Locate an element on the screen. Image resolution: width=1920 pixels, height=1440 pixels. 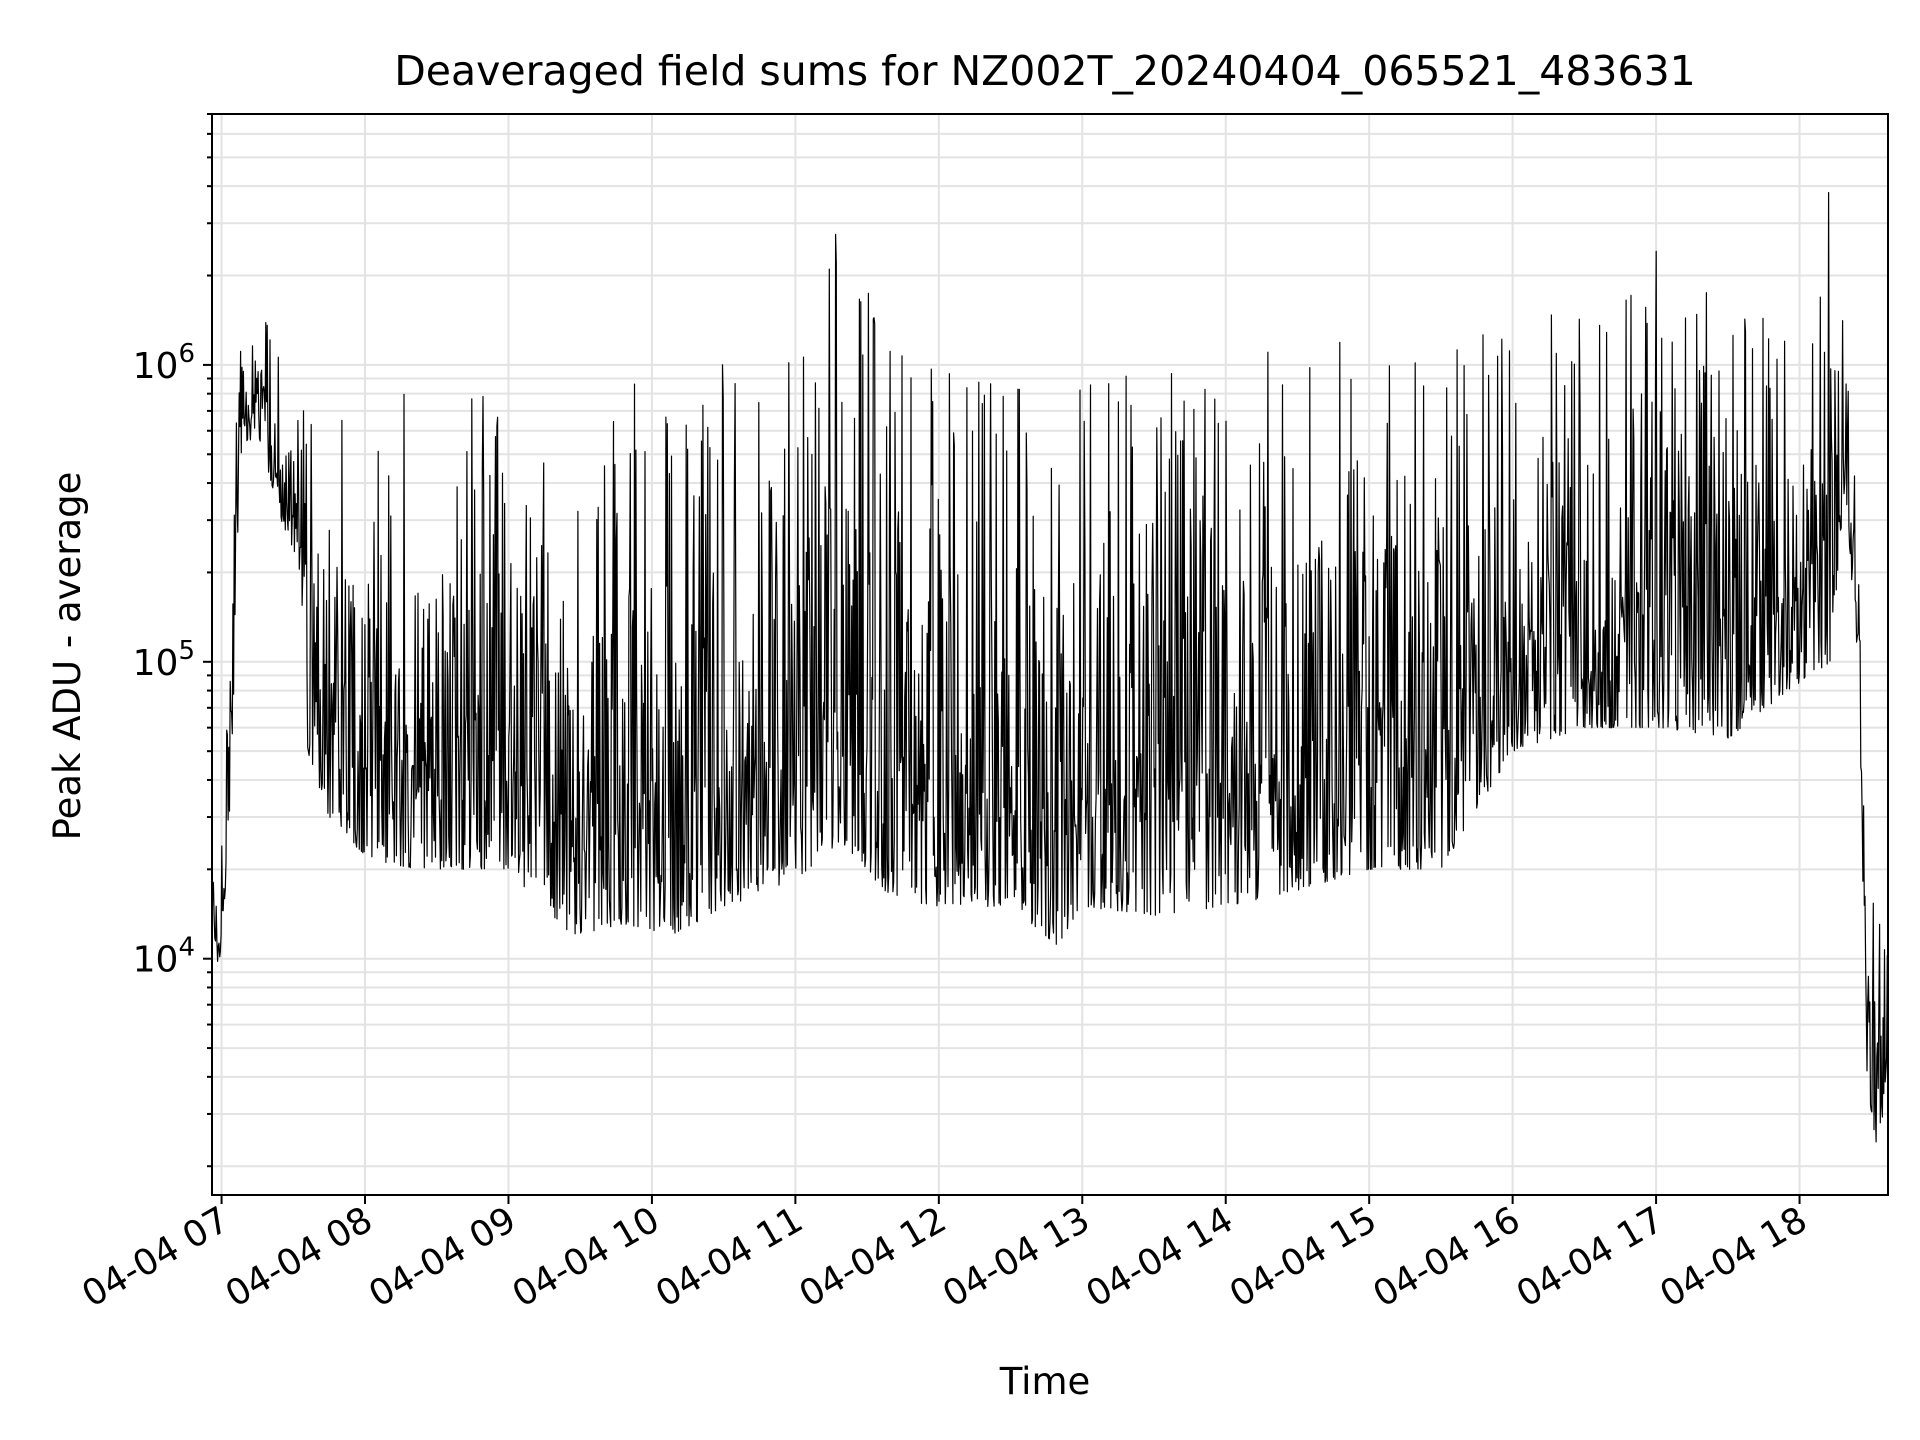
y-tick-labels: 10⁴ 10⁵ 10⁶ is located at coordinates (164, 660).